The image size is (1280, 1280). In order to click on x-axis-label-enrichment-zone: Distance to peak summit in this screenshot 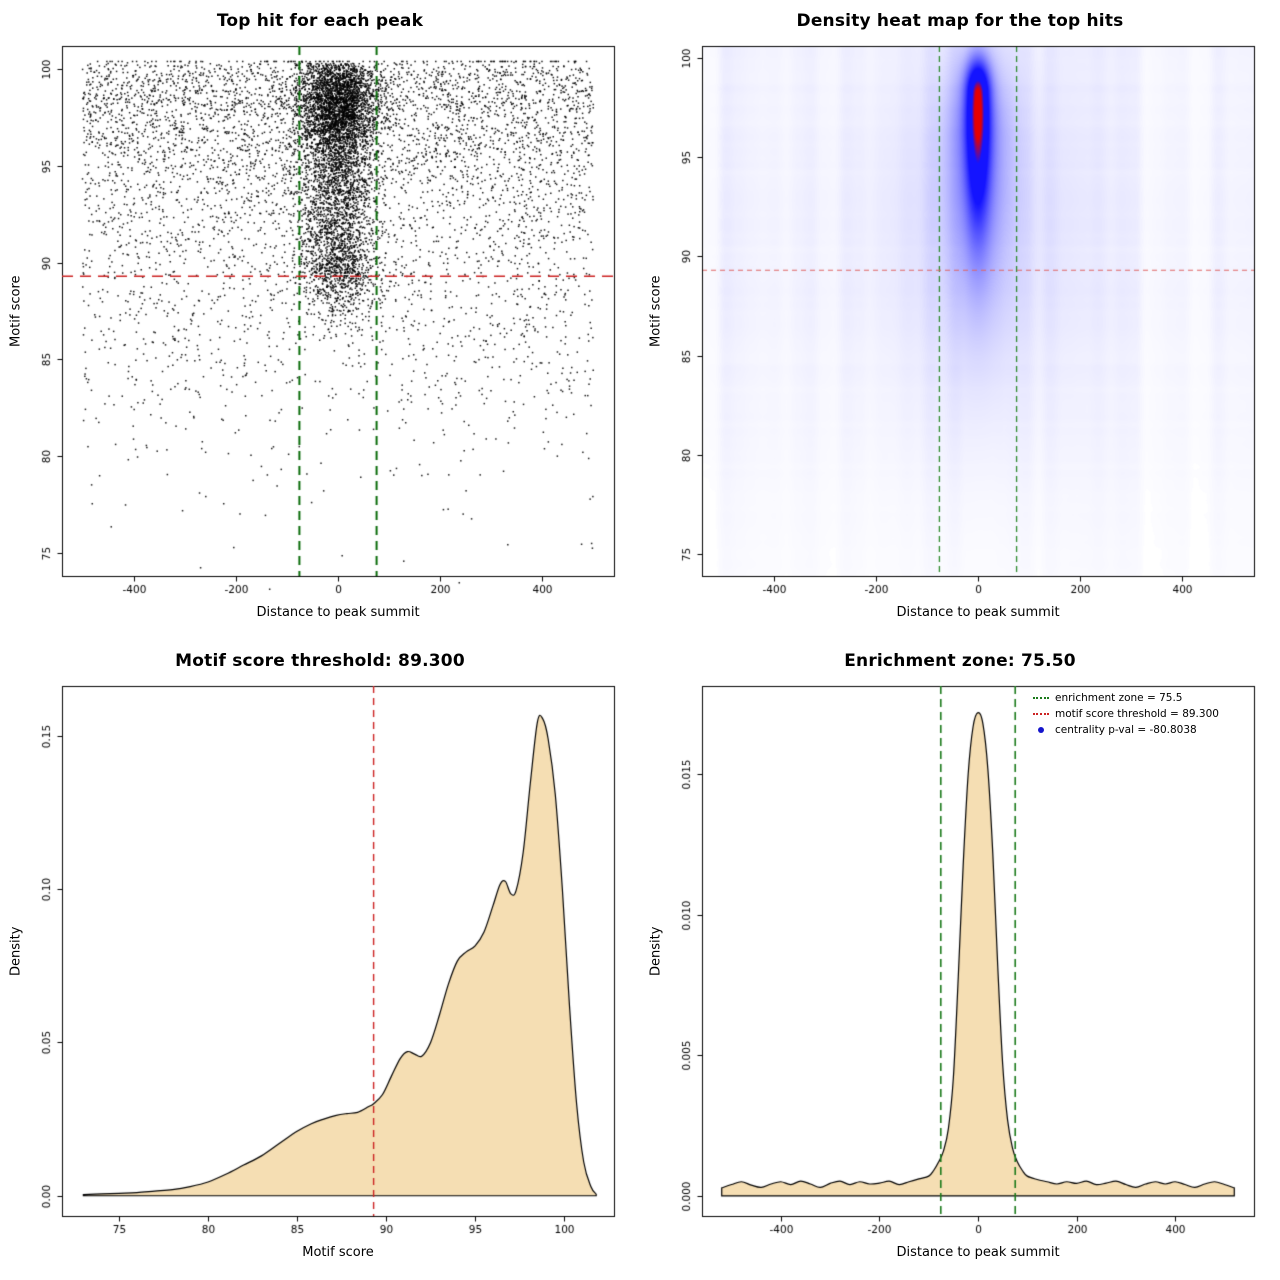, I will do `click(978, 1252)`.